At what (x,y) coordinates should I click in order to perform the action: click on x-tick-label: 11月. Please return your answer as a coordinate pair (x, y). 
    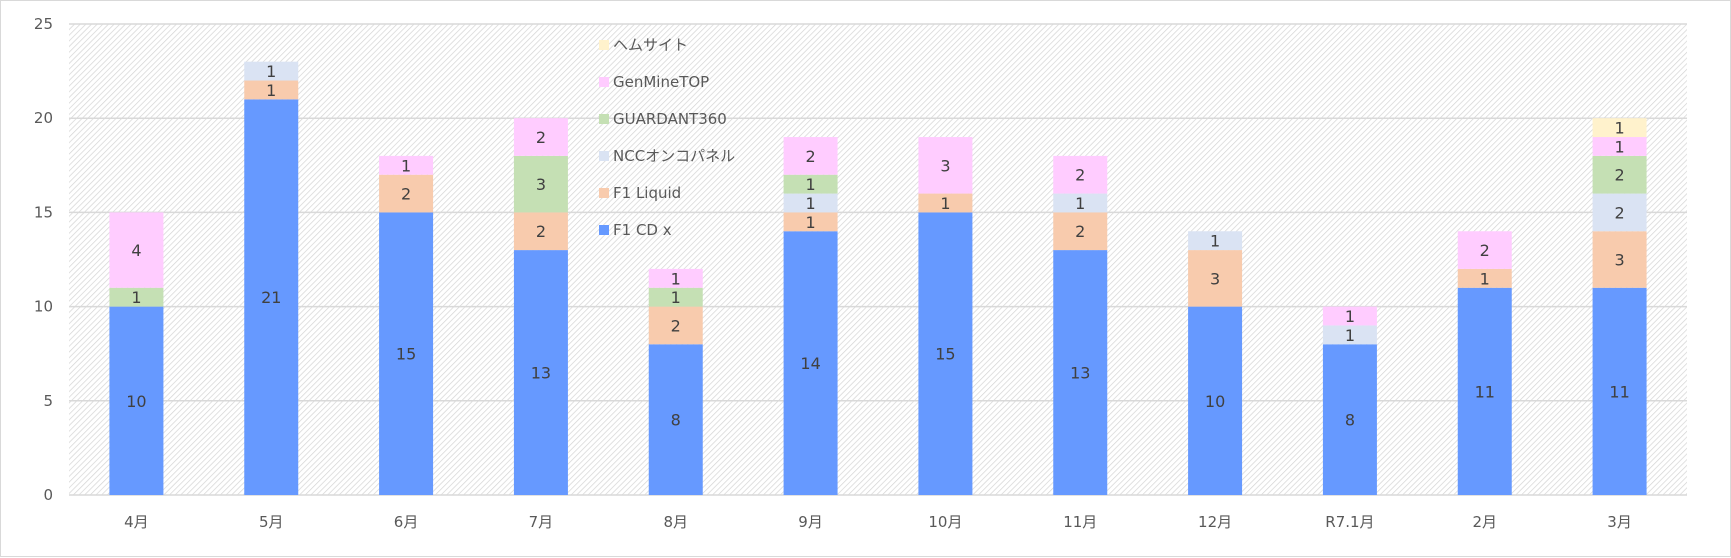
    Looking at the image, I should click on (1080, 522).